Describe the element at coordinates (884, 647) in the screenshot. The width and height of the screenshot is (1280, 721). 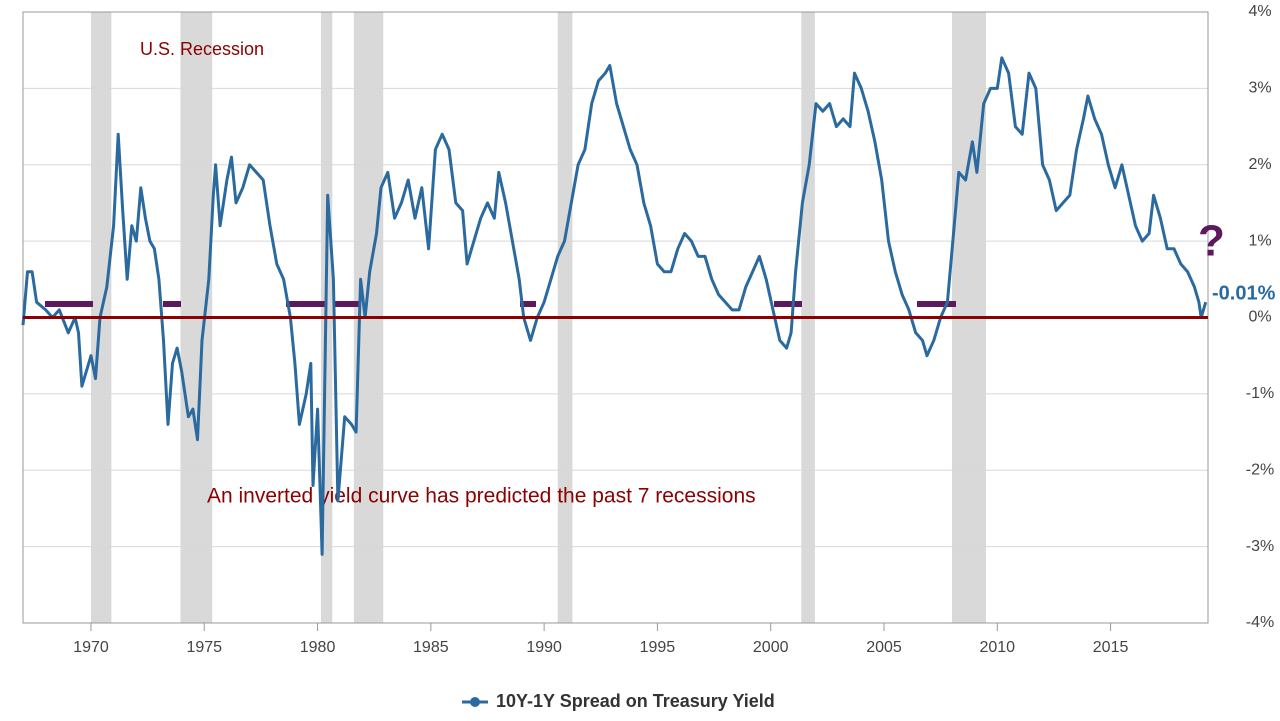
I see `x-tick-label: 2005` at that location.